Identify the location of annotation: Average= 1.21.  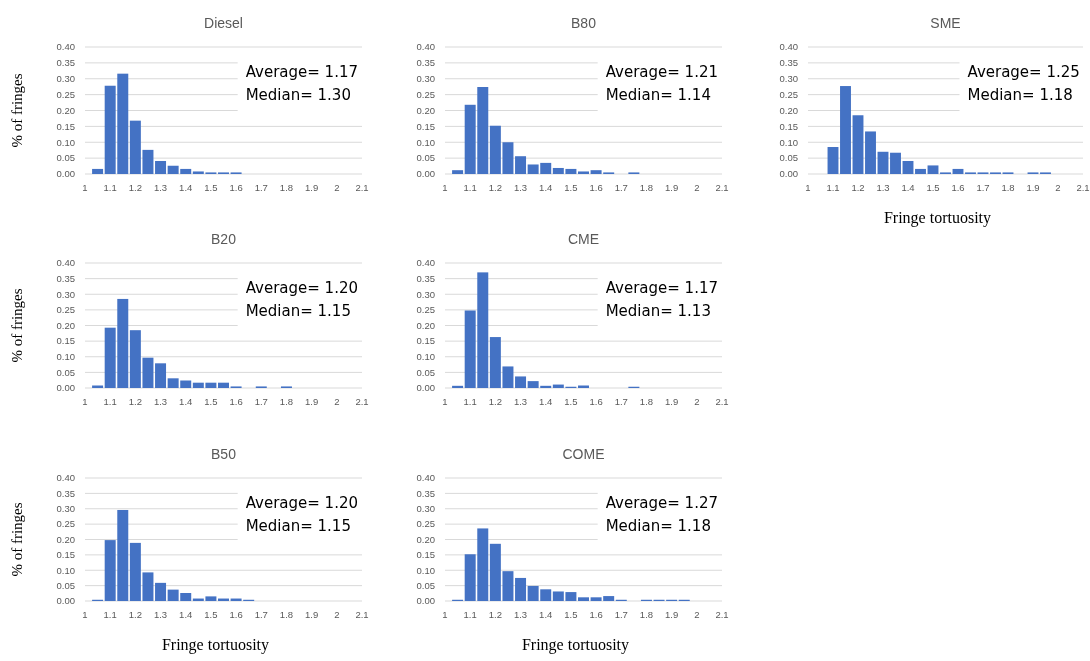
(661, 72).